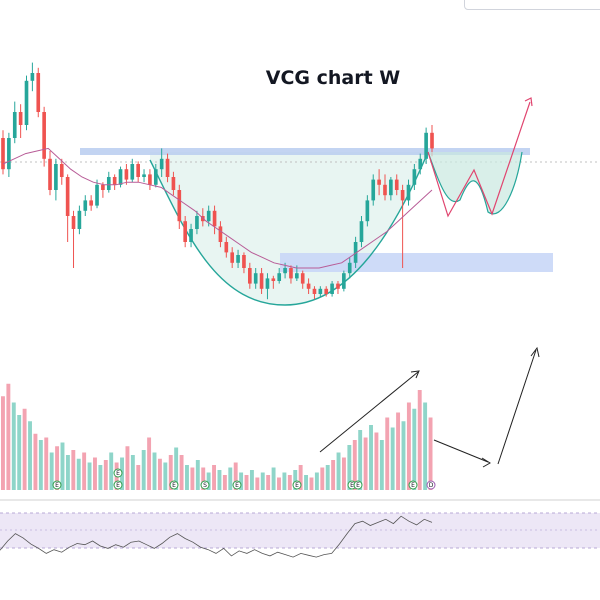  I want to click on moving-average-line, so click(217, 208).